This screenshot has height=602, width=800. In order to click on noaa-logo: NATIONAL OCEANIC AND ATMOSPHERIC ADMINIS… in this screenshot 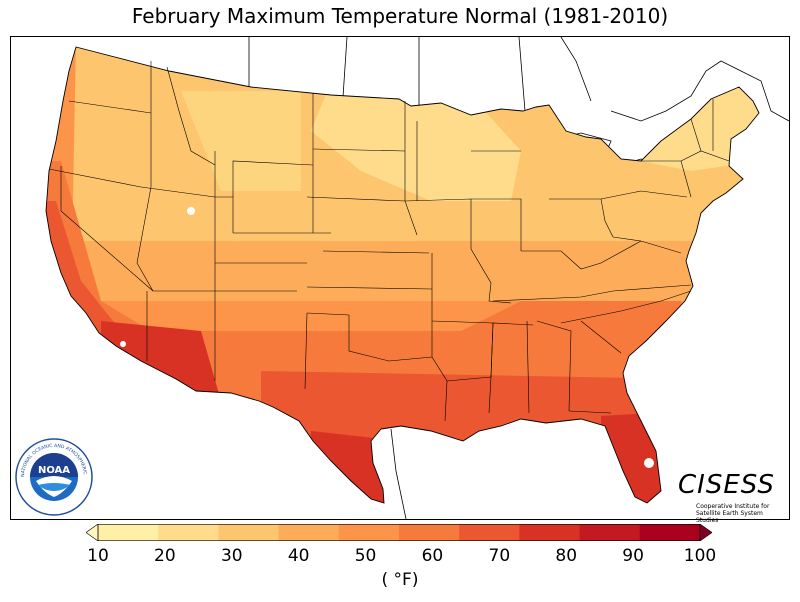, I will do `click(53, 475)`.